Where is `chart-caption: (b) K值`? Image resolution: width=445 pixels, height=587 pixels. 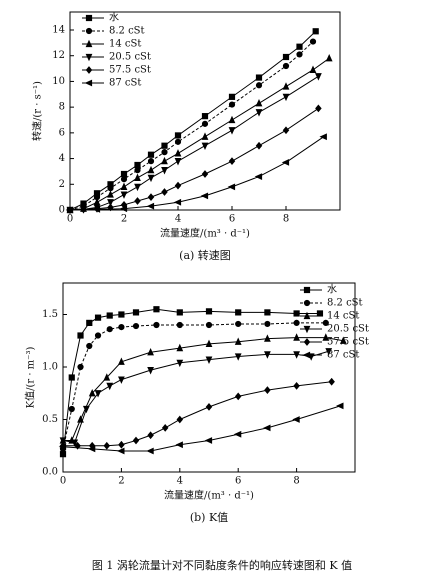
chart-caption: (b) K值 is located at coordinates (209, 517).